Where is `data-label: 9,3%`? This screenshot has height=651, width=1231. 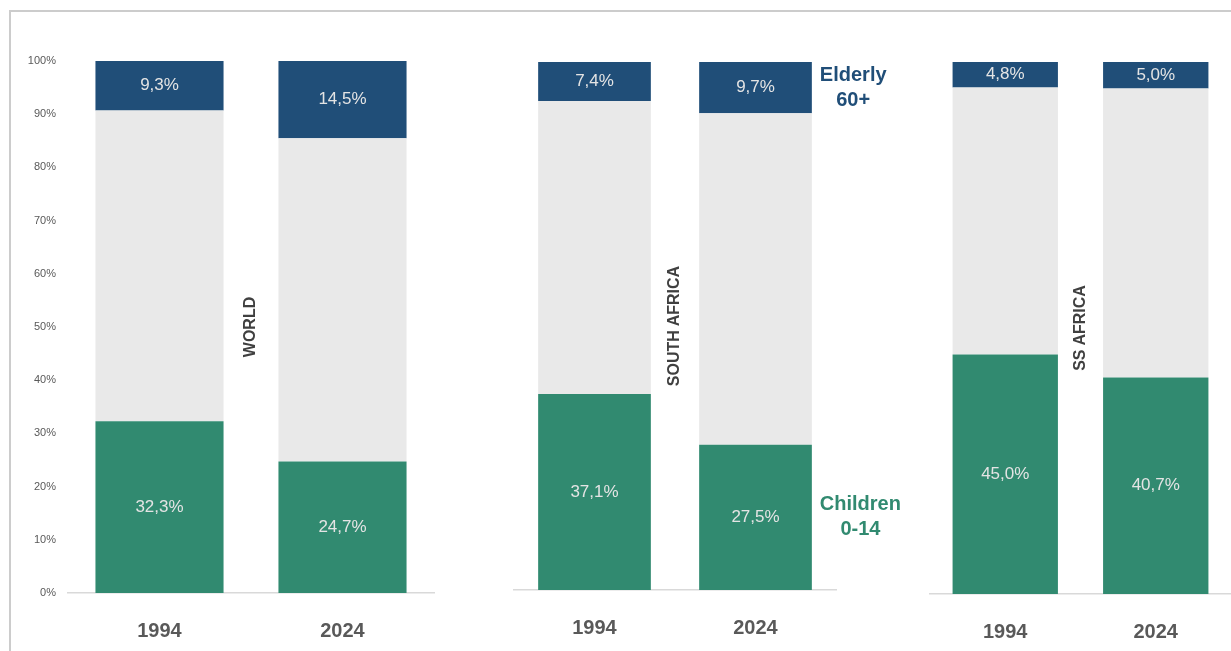
data-label: 9,3% is located at coordinates (159, 85).